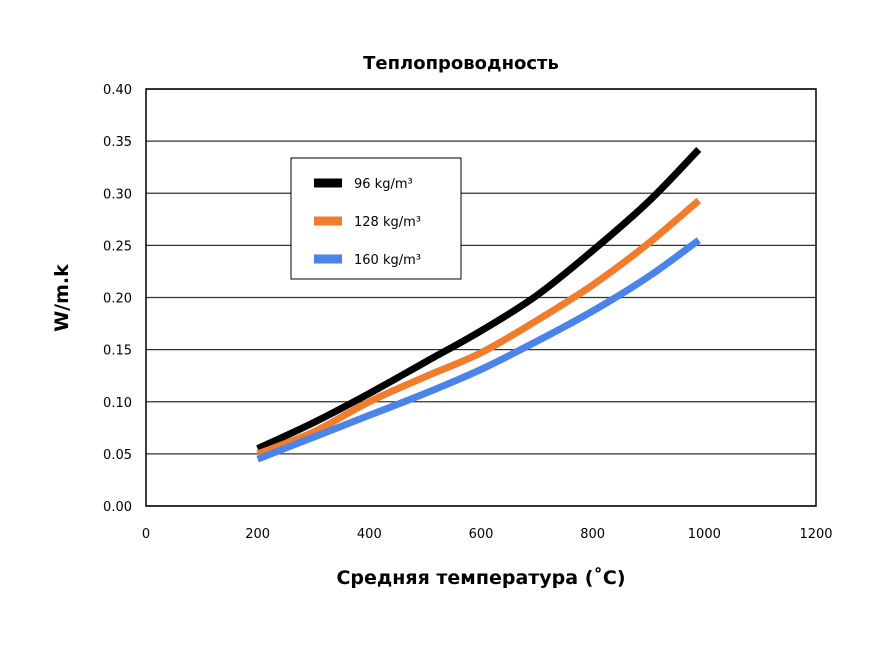  Describe the element at coordinates (481, 534) in the screenshot. I see `x-tick-label: 600` at that location.